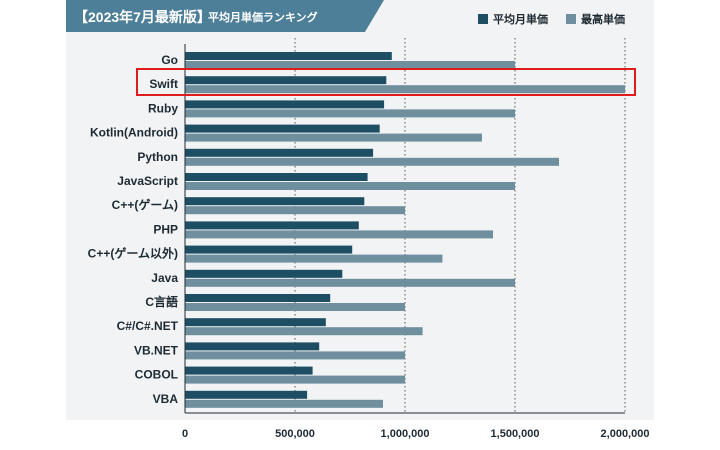 The height and width of the screenshot is (450, 720). What do you see at coordinates (145, 204) in the screenshot?
I see `category-label: C++(ゲーム)` at bounding box center [145, 204].